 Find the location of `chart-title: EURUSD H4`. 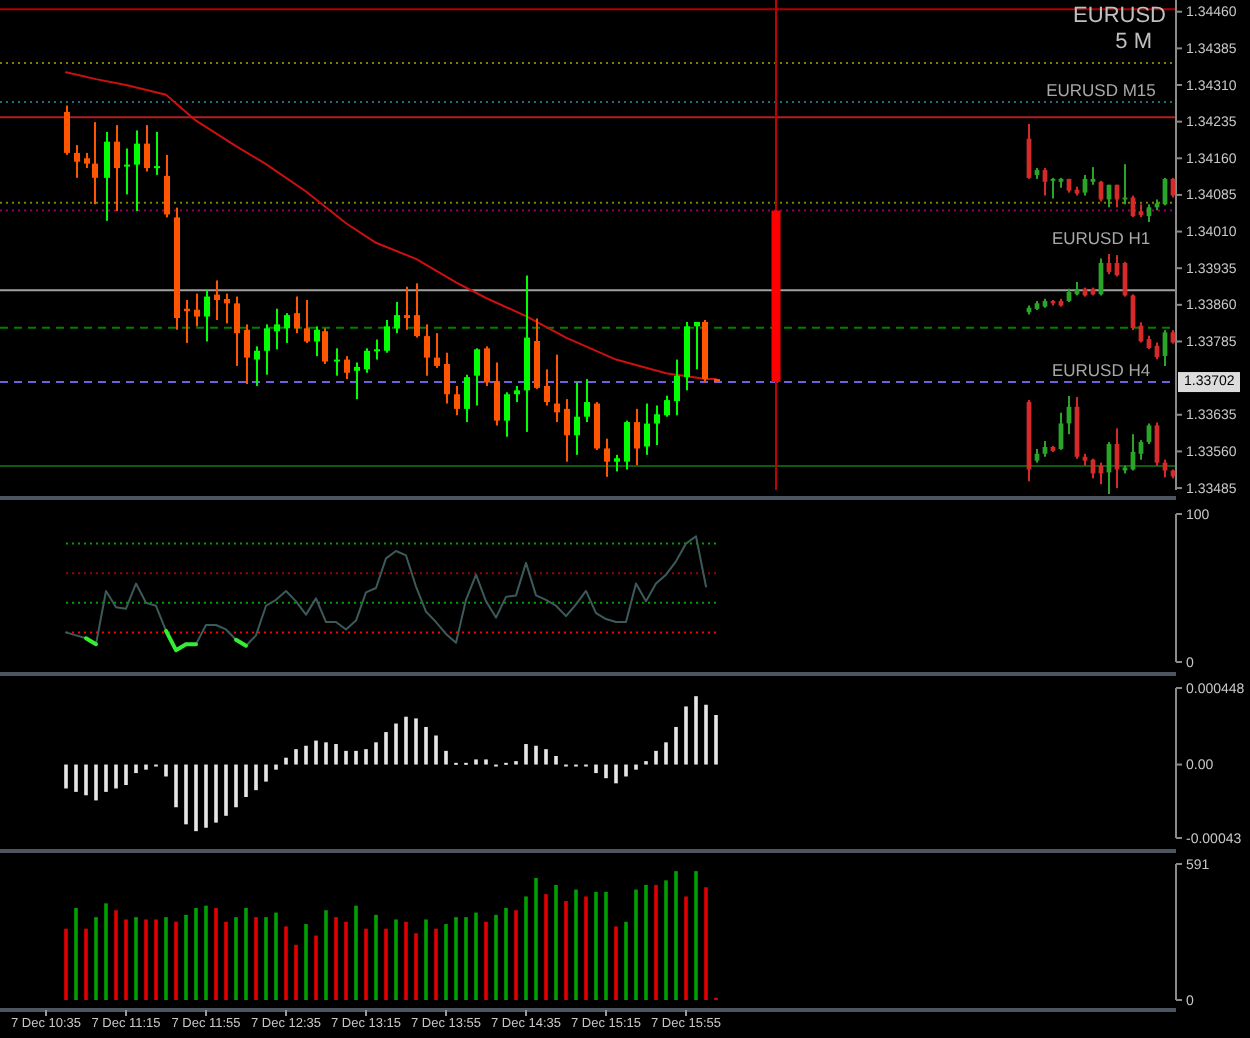

chart-title: EURUSD H4 is located at coordinates (1101, 370).